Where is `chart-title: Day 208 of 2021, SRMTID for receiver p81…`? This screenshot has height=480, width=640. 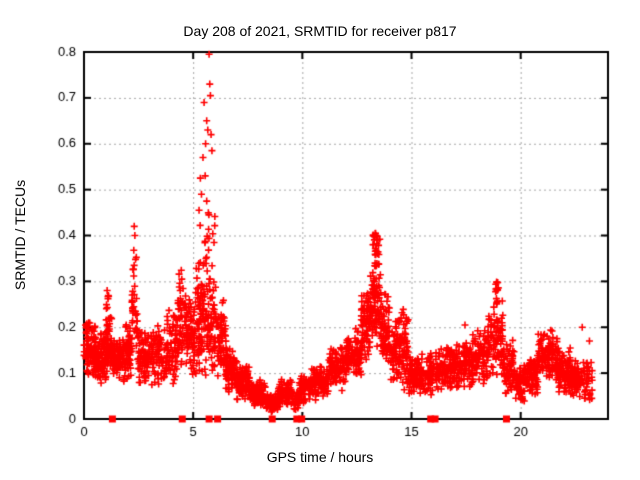
chart-title: Day 208 of 2021, SRMTID for receiver p81… is located at coordinates (320, 31).